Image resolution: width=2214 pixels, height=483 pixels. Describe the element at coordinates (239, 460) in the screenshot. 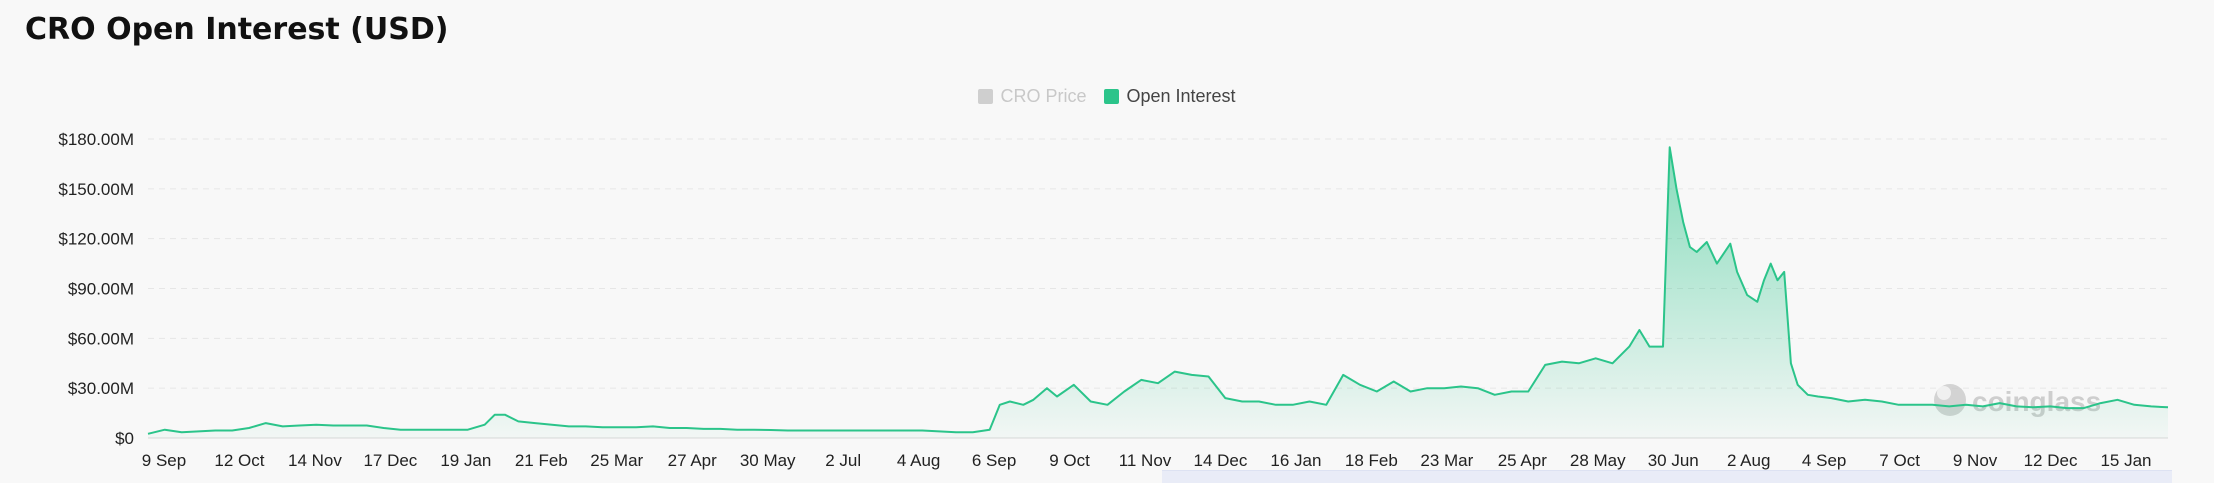

I see `x-tick-label: 12 Oct` at that location.